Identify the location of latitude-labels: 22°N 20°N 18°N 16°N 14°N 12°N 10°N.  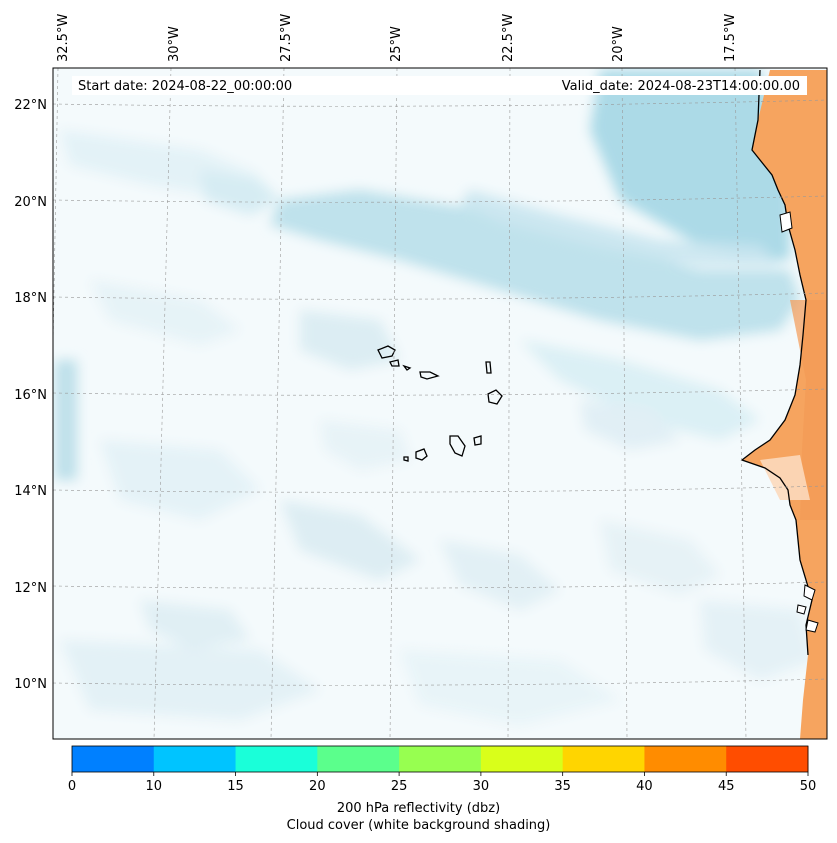
(30, 395).